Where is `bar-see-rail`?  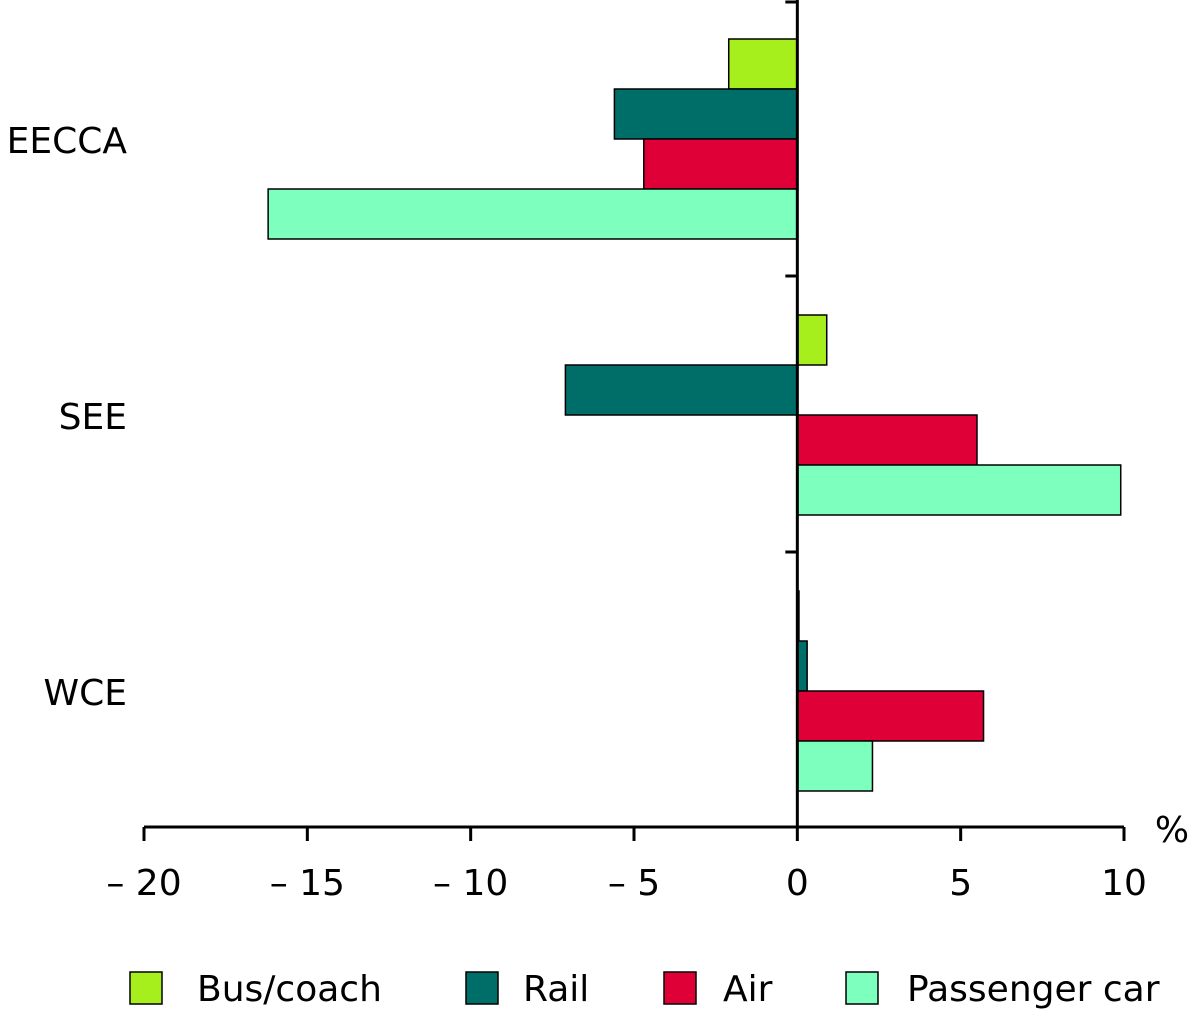 bar-see-rail is located at coordinates (681, 390).